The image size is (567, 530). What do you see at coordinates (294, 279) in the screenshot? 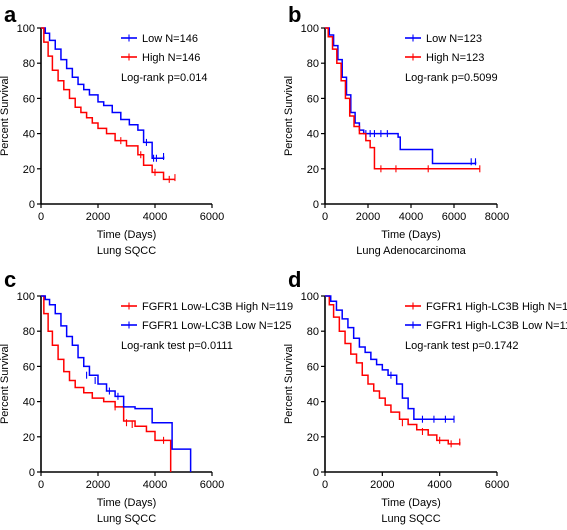
I see `panel-letter: d` at bounding box center [294, 279].